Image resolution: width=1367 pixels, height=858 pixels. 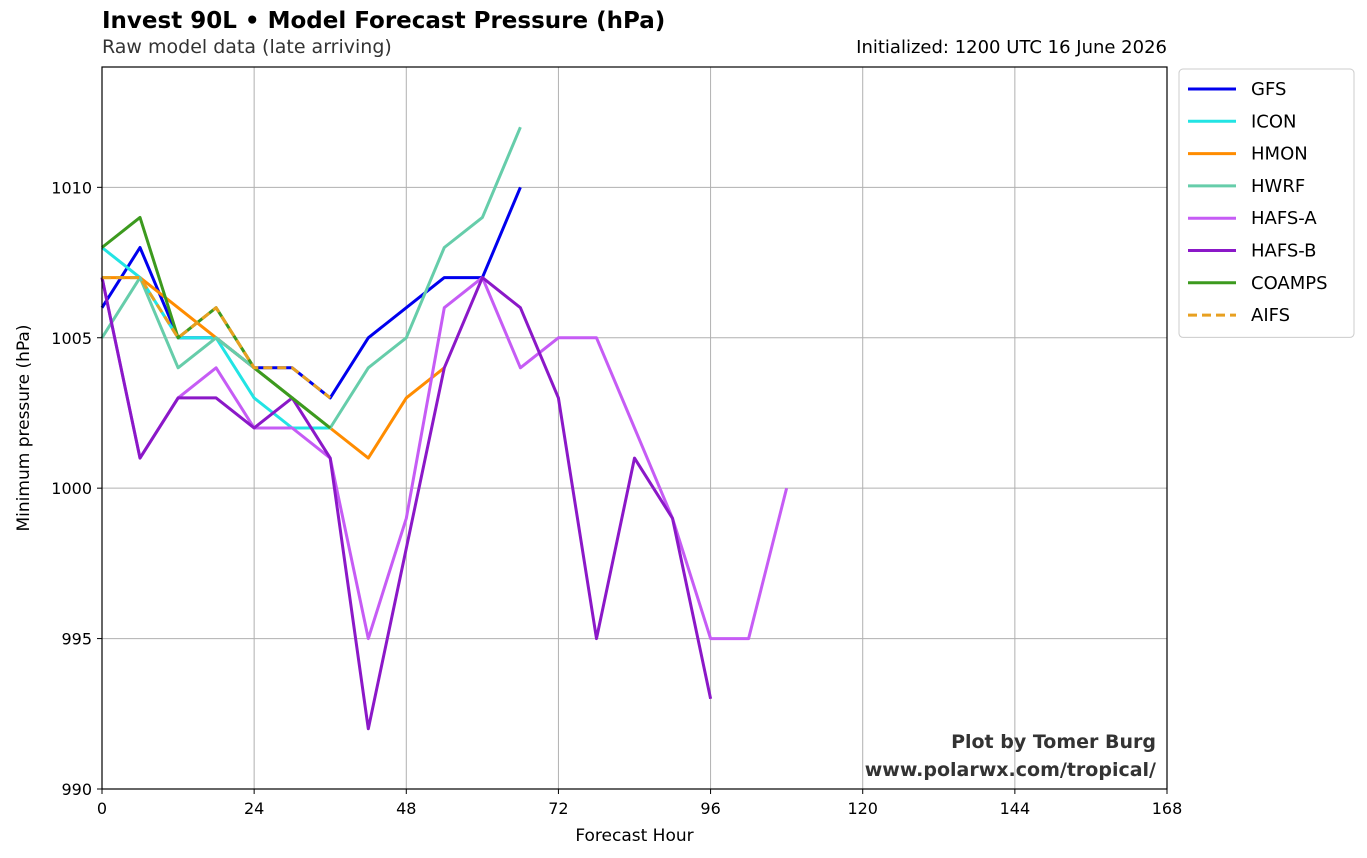 I want to click on x-tick-label: 96, so click(x=710, y=808).